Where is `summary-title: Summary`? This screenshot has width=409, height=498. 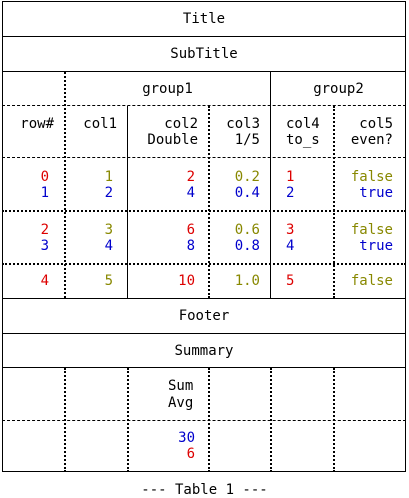
summary-title: Summary is located at coordinates (204, 351).